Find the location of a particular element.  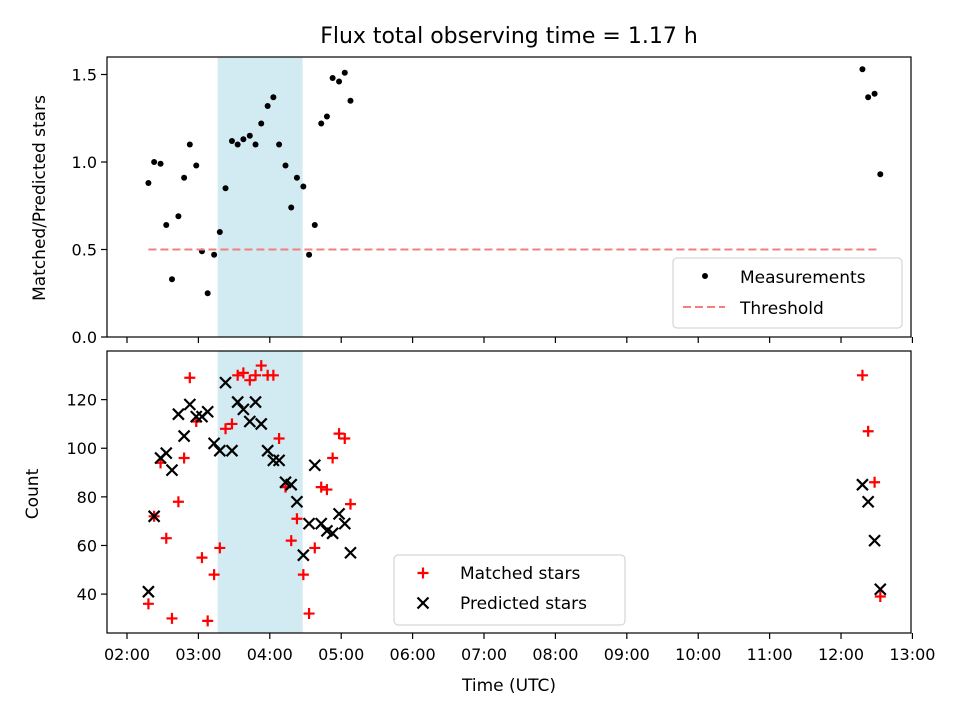

bottom-y-tick-label: 60 is located at coordinates (87, 545).